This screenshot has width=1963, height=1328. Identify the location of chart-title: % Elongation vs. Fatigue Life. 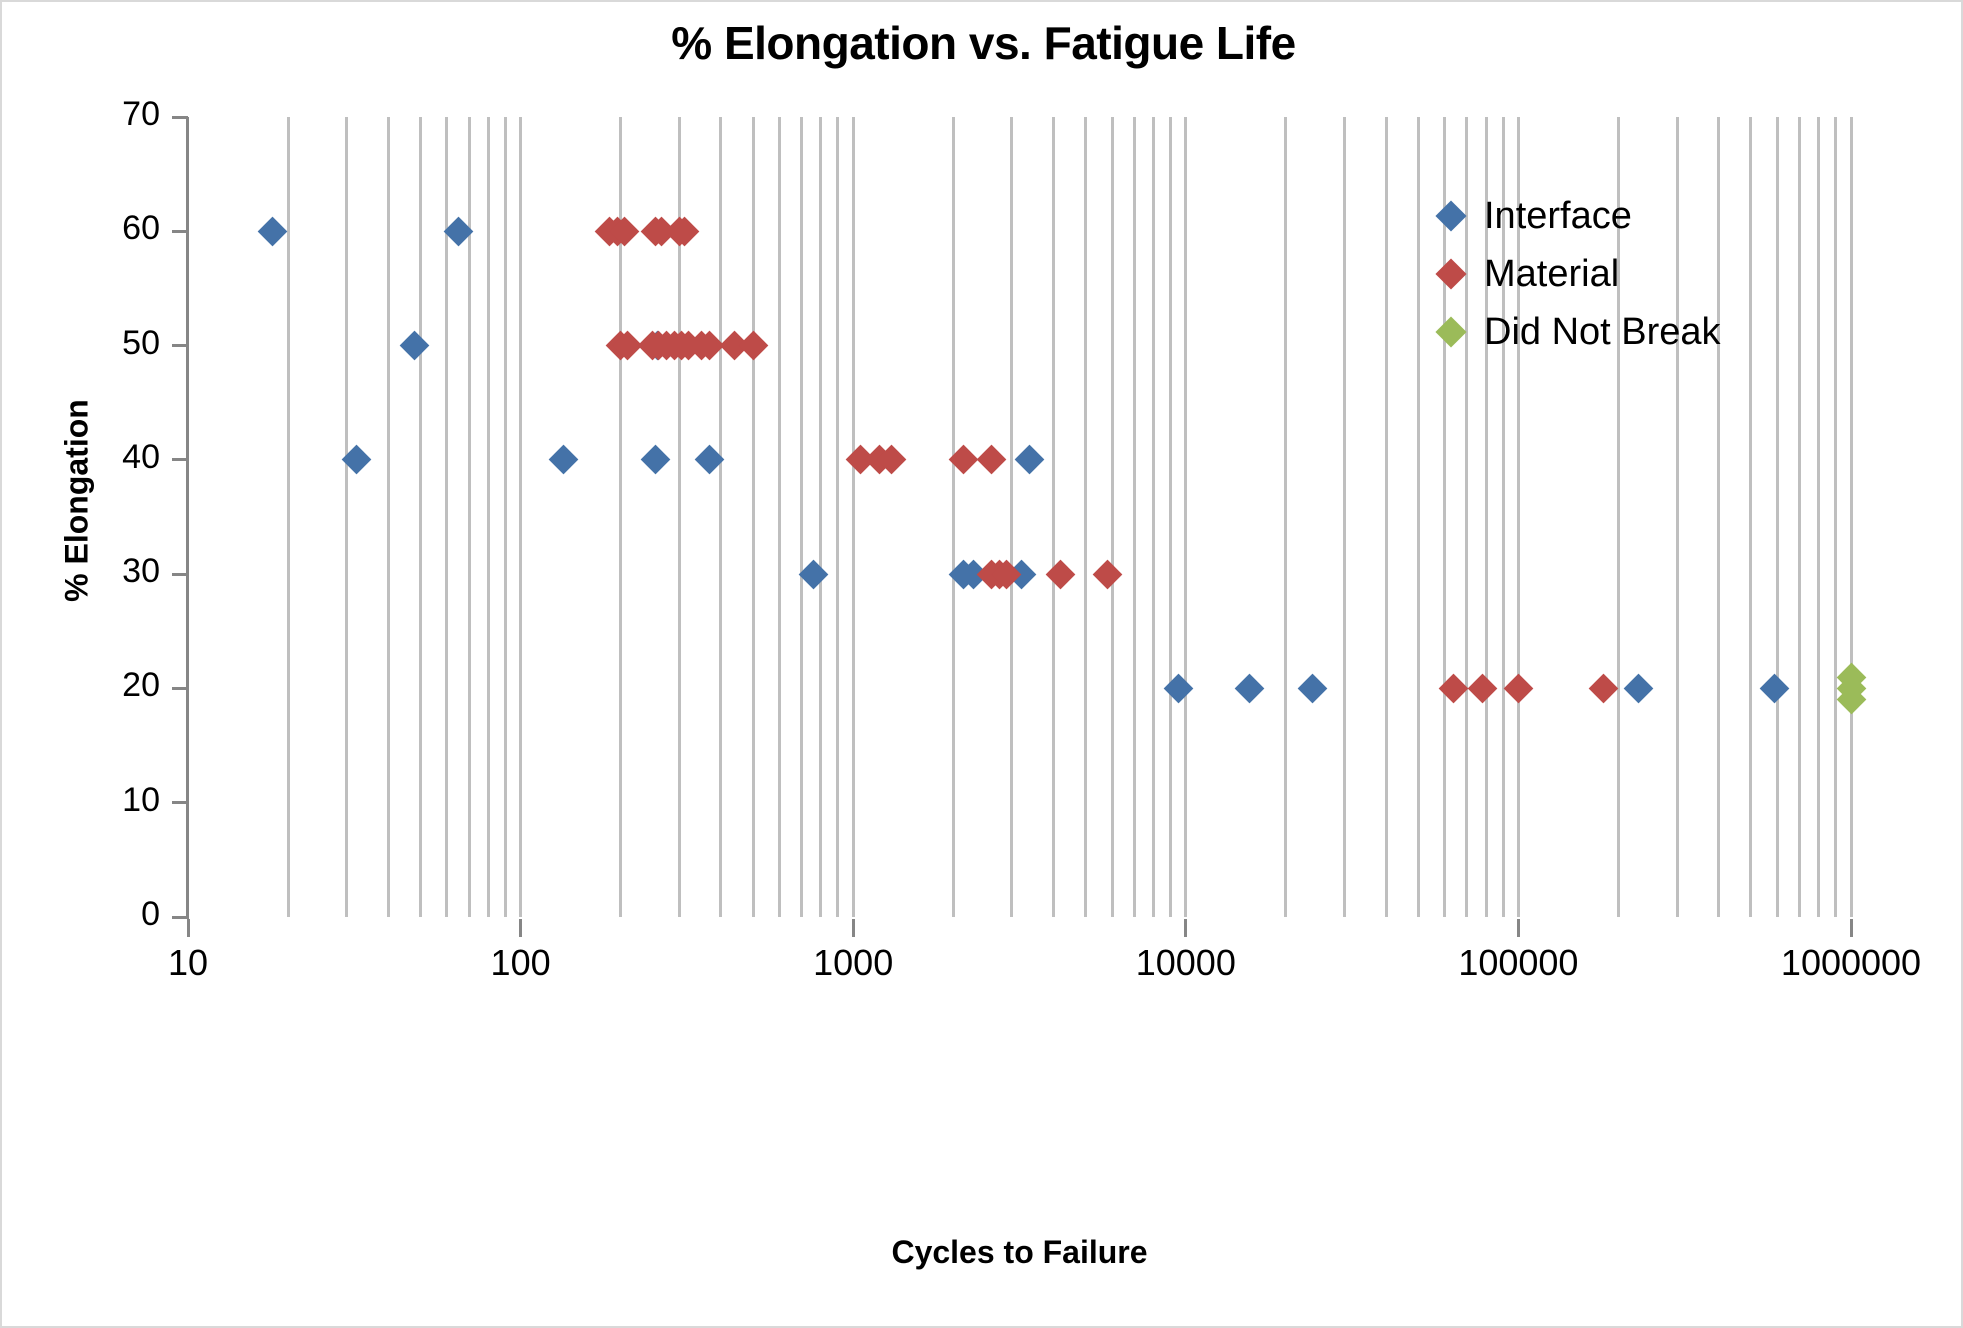
(983, 43).